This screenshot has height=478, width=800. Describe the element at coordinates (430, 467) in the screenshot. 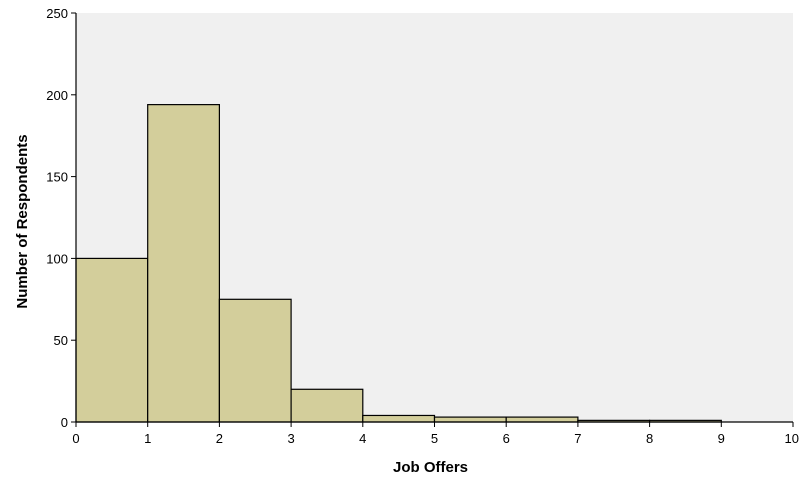

I see `x-axis-title: Job Offers` at that location.